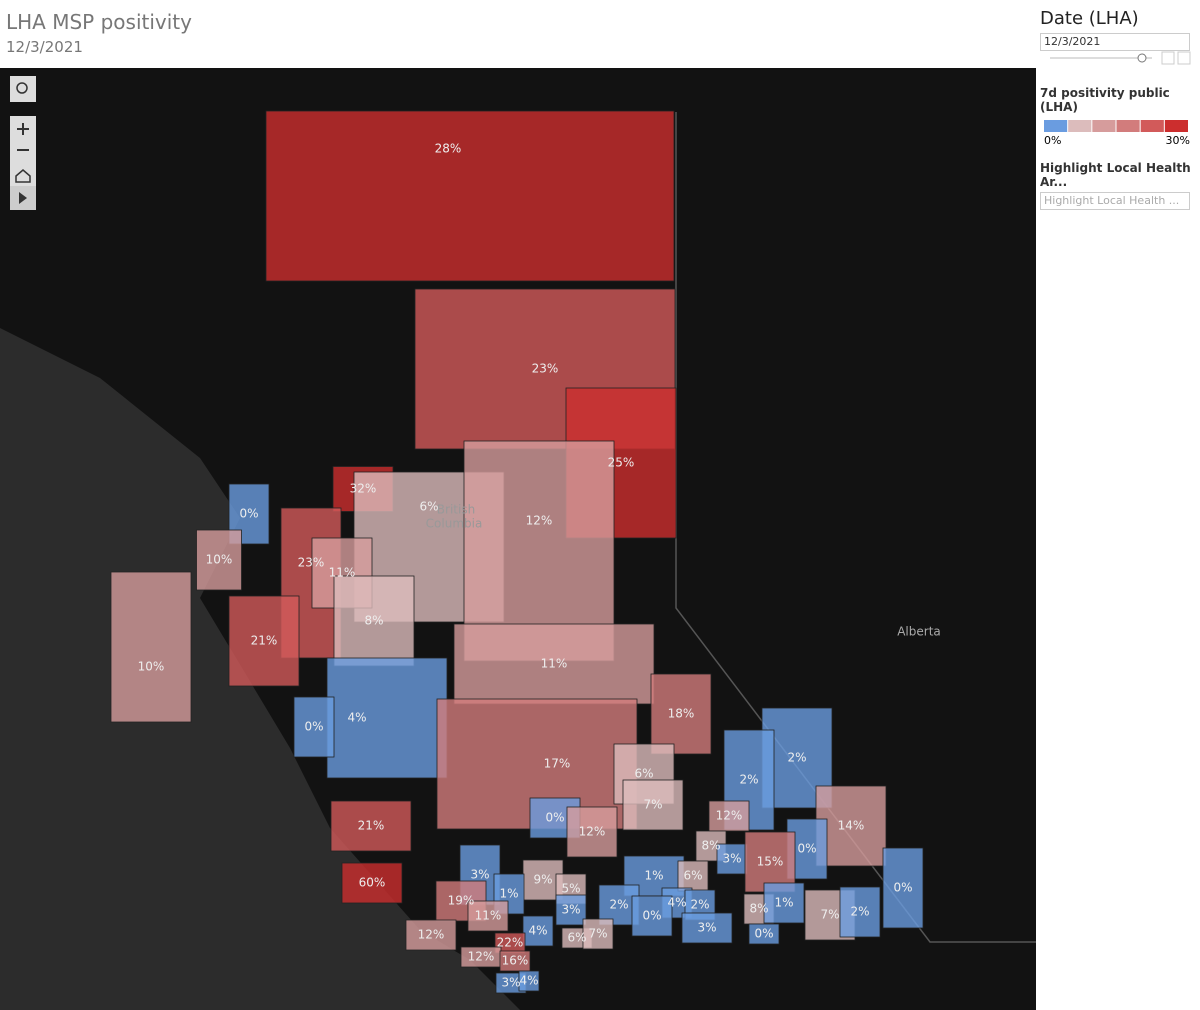  What do you see at coordinates (570, 889) in the screenshot?
I see `region-label: 5%` at bounding box center [570, 889].